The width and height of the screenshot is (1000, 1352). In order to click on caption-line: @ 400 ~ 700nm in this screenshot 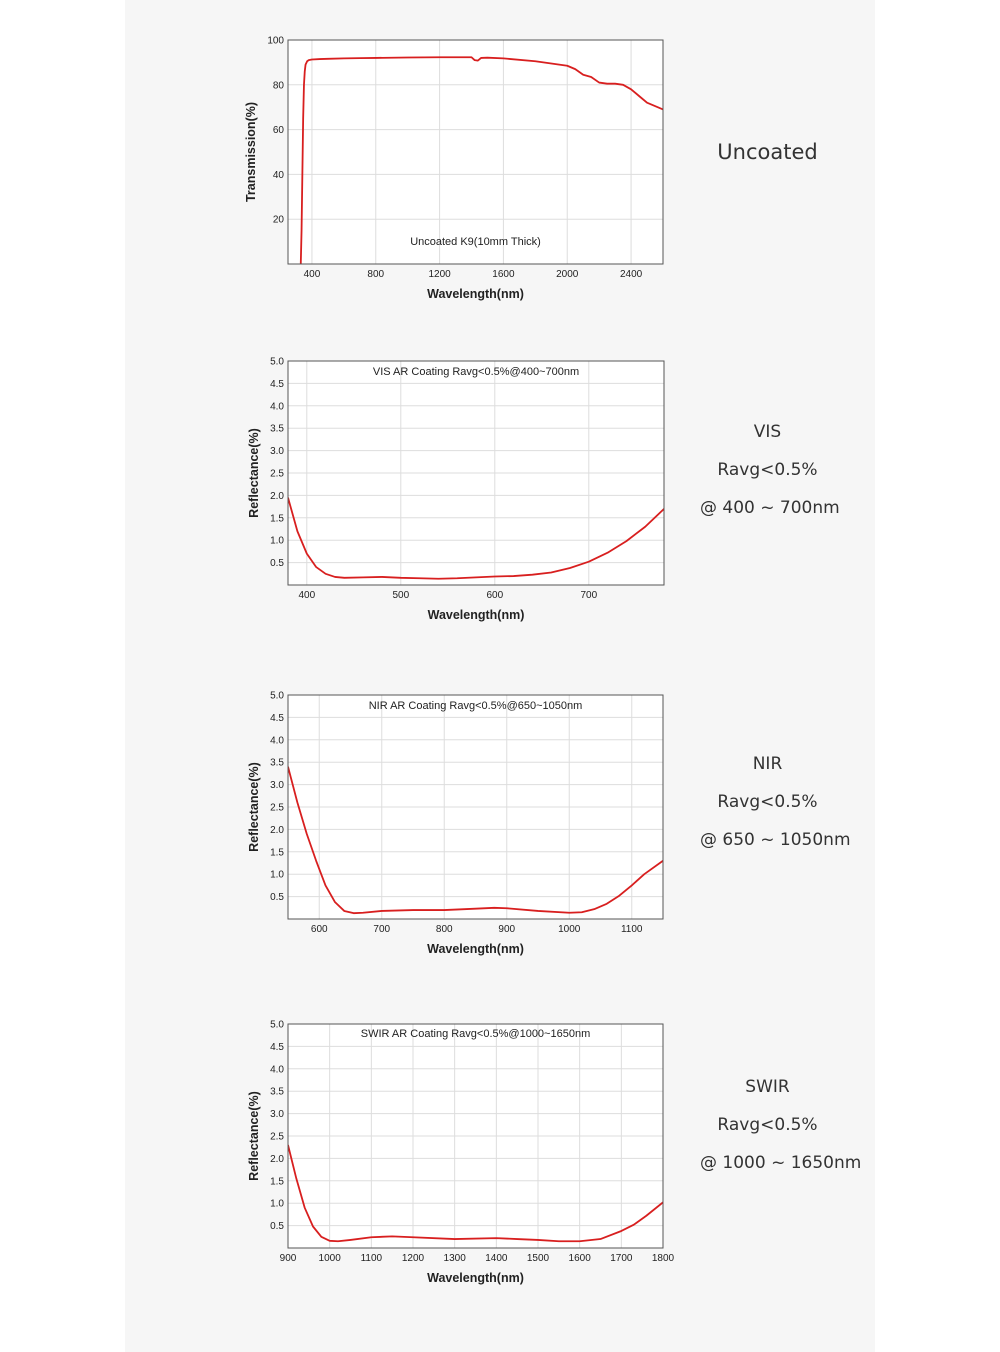, I will do `click(770, 508)`.